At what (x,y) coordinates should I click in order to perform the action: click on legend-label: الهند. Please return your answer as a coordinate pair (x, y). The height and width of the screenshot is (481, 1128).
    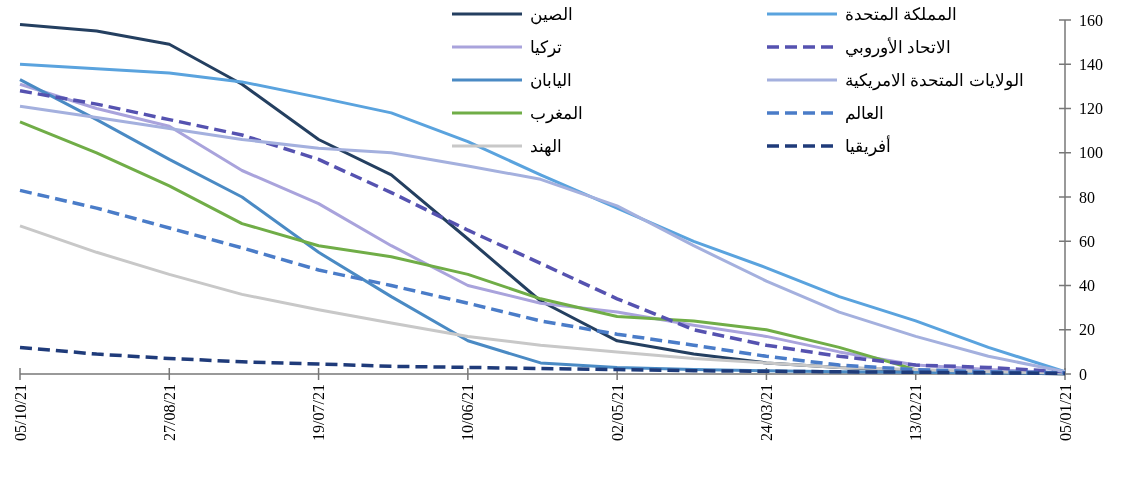
    Looking at the image, I should click on (546, 146).